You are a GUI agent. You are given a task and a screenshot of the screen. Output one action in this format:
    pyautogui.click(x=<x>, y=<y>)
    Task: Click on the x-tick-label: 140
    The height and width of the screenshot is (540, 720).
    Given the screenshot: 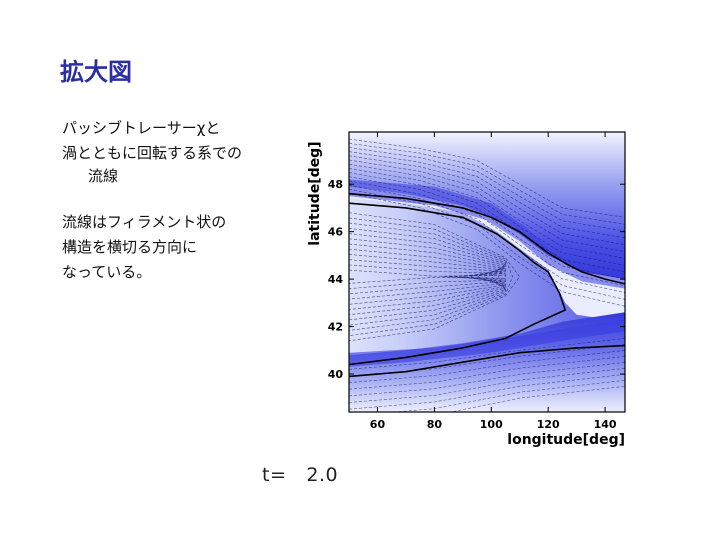 What is the action you would take?
    pyautogui.click(x=605, y=424)
    